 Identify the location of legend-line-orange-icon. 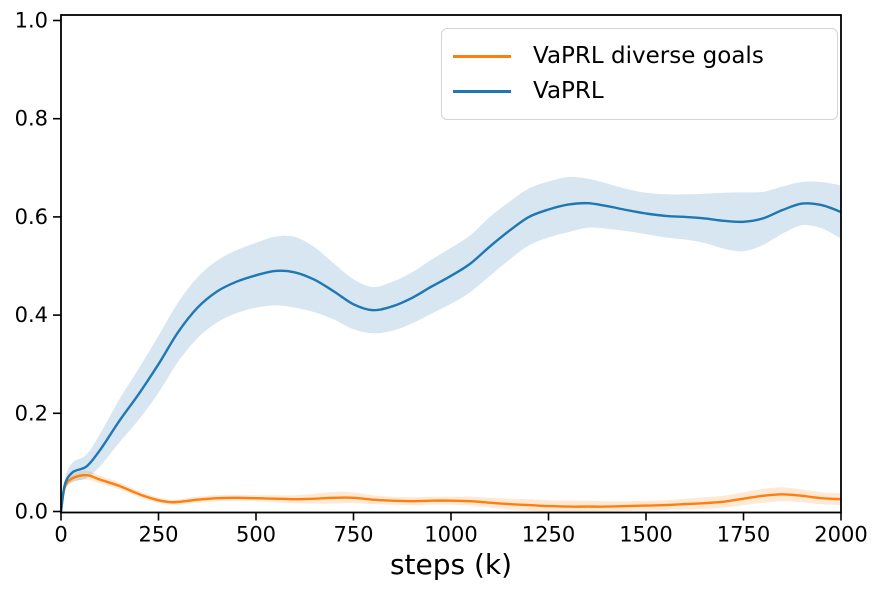
(482, 57).